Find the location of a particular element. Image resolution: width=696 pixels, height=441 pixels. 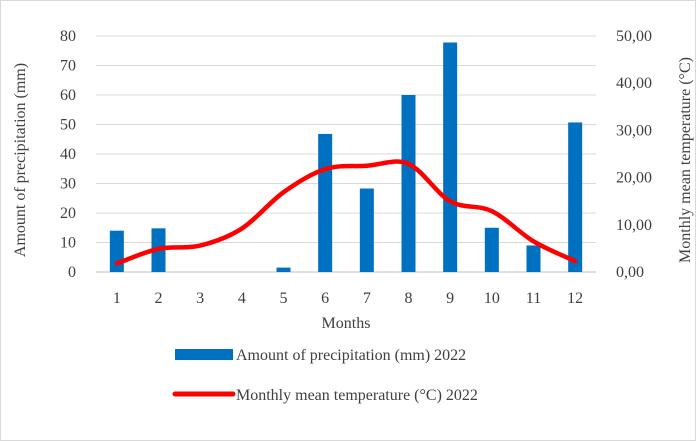

left-tick-label: 30 is located at coordinates (68, 184).